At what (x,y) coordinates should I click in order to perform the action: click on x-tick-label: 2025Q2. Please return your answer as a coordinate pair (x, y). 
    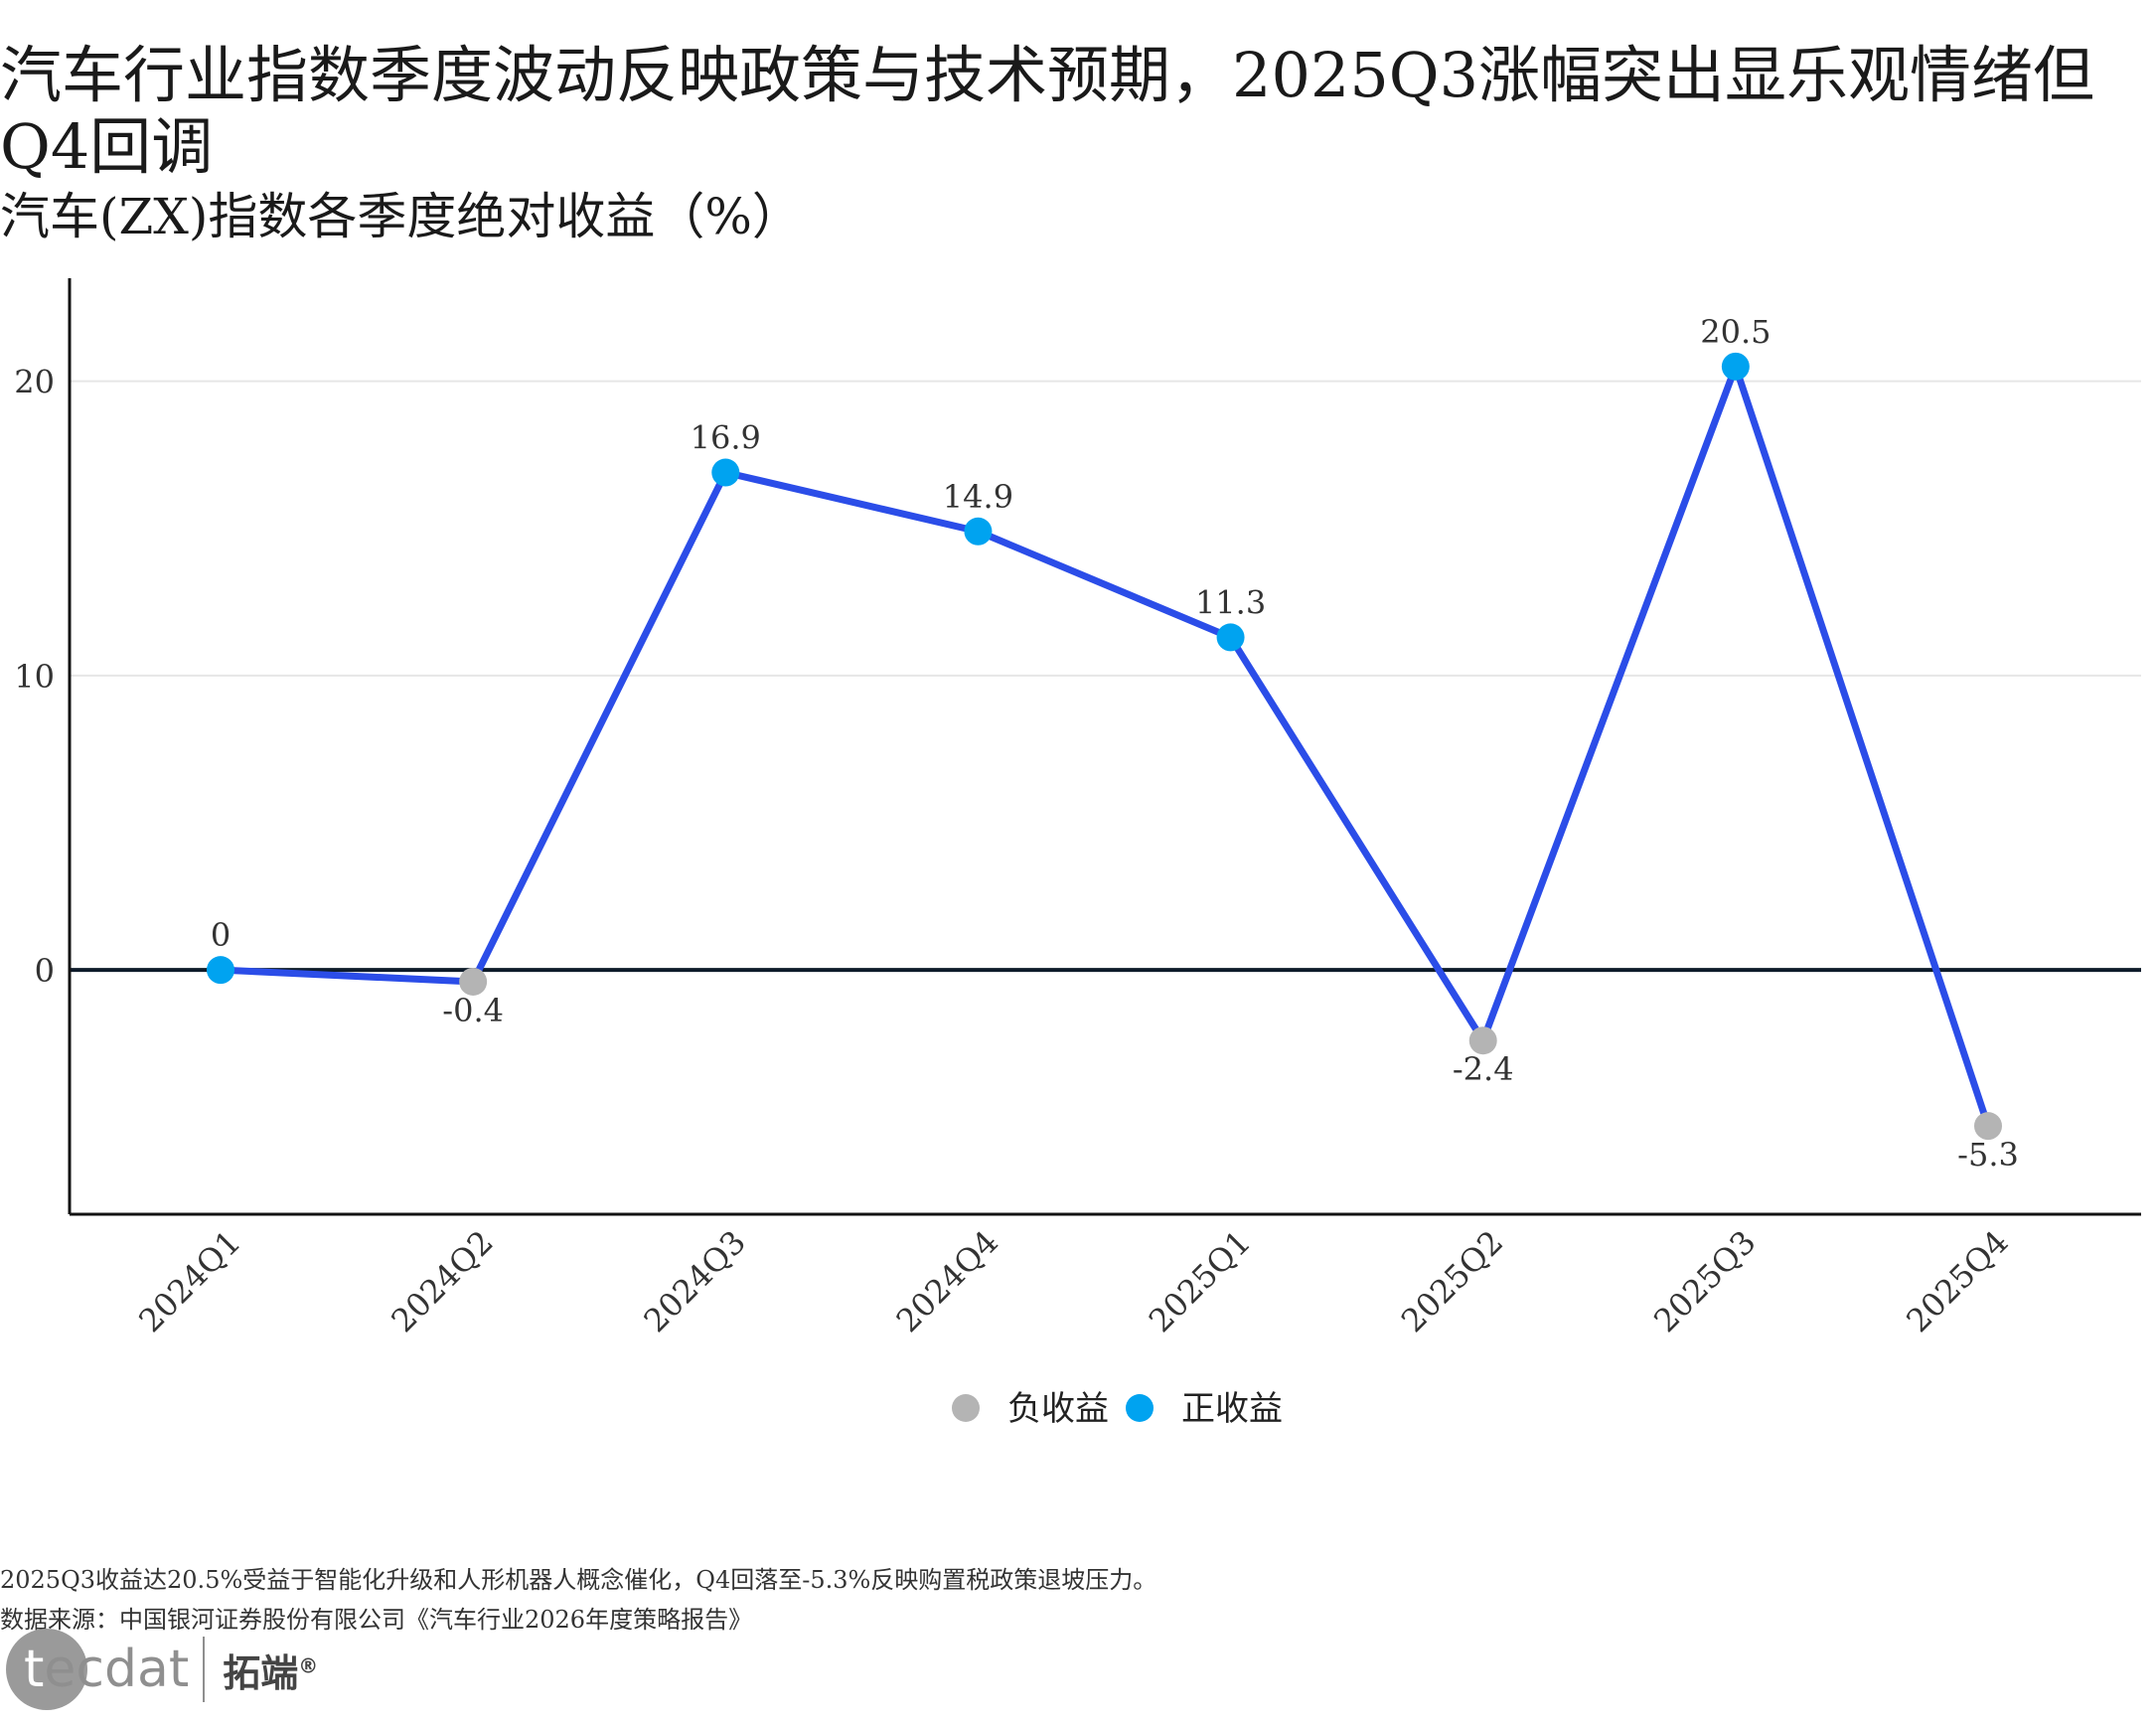
    Looking at the image, I should click on (1452, 1281).